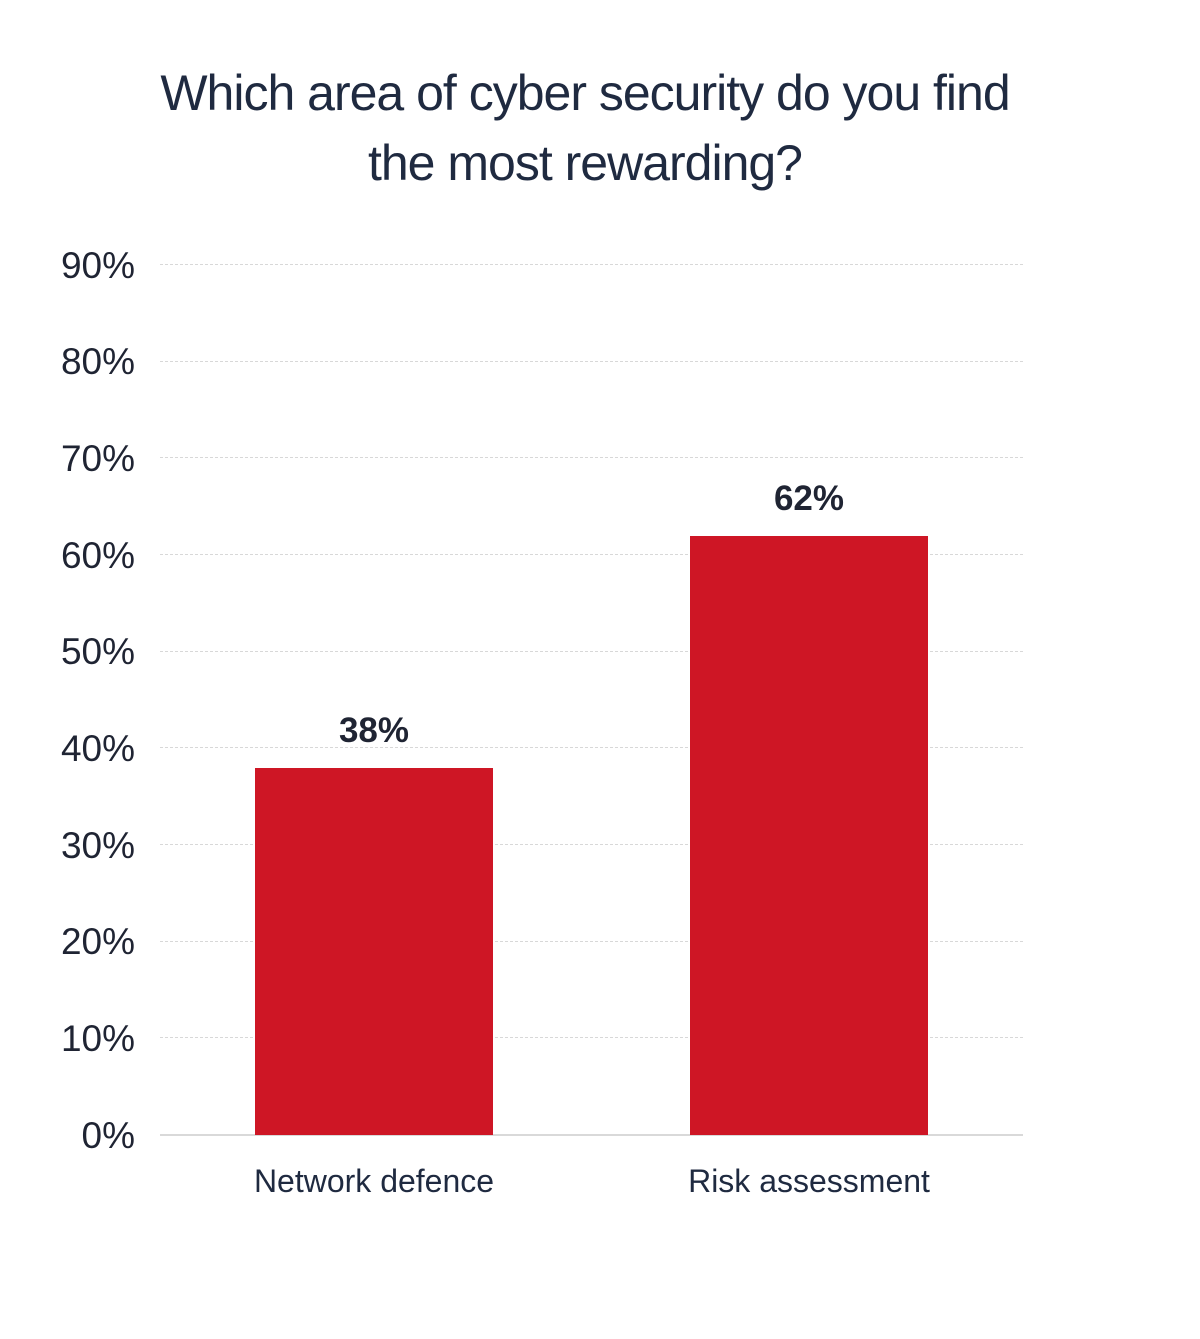 The image size is (1200, 1339). What do you see at coordinates (809, 835) in the screenshot?
I see `bar-risk-assessment` at bounding box center [809, 835].